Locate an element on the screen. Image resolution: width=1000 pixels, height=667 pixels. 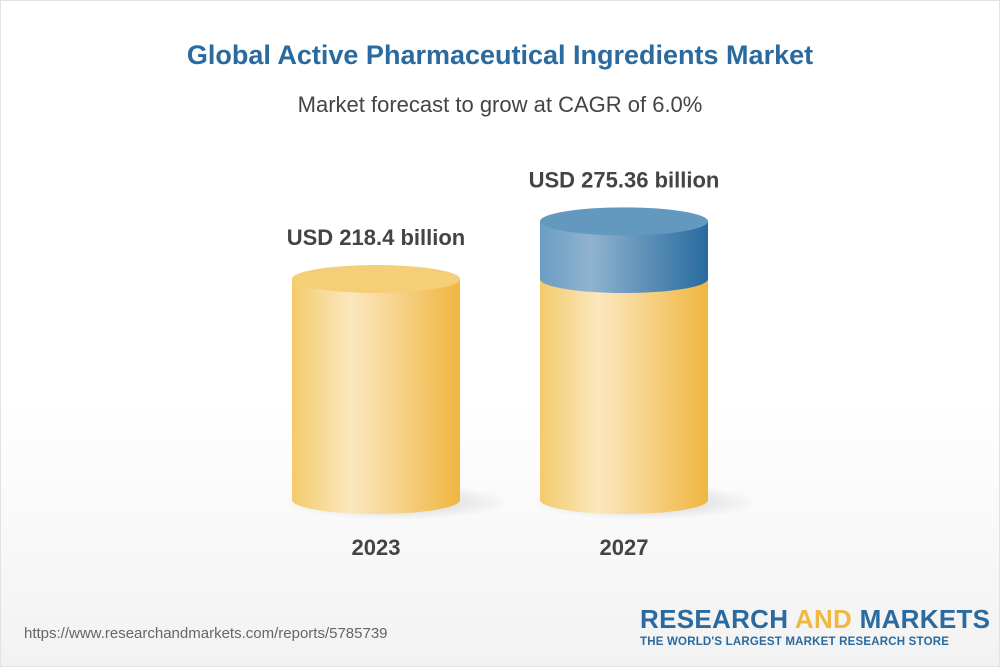
cylinder-base-2027 is located at coordinates (624, 396).